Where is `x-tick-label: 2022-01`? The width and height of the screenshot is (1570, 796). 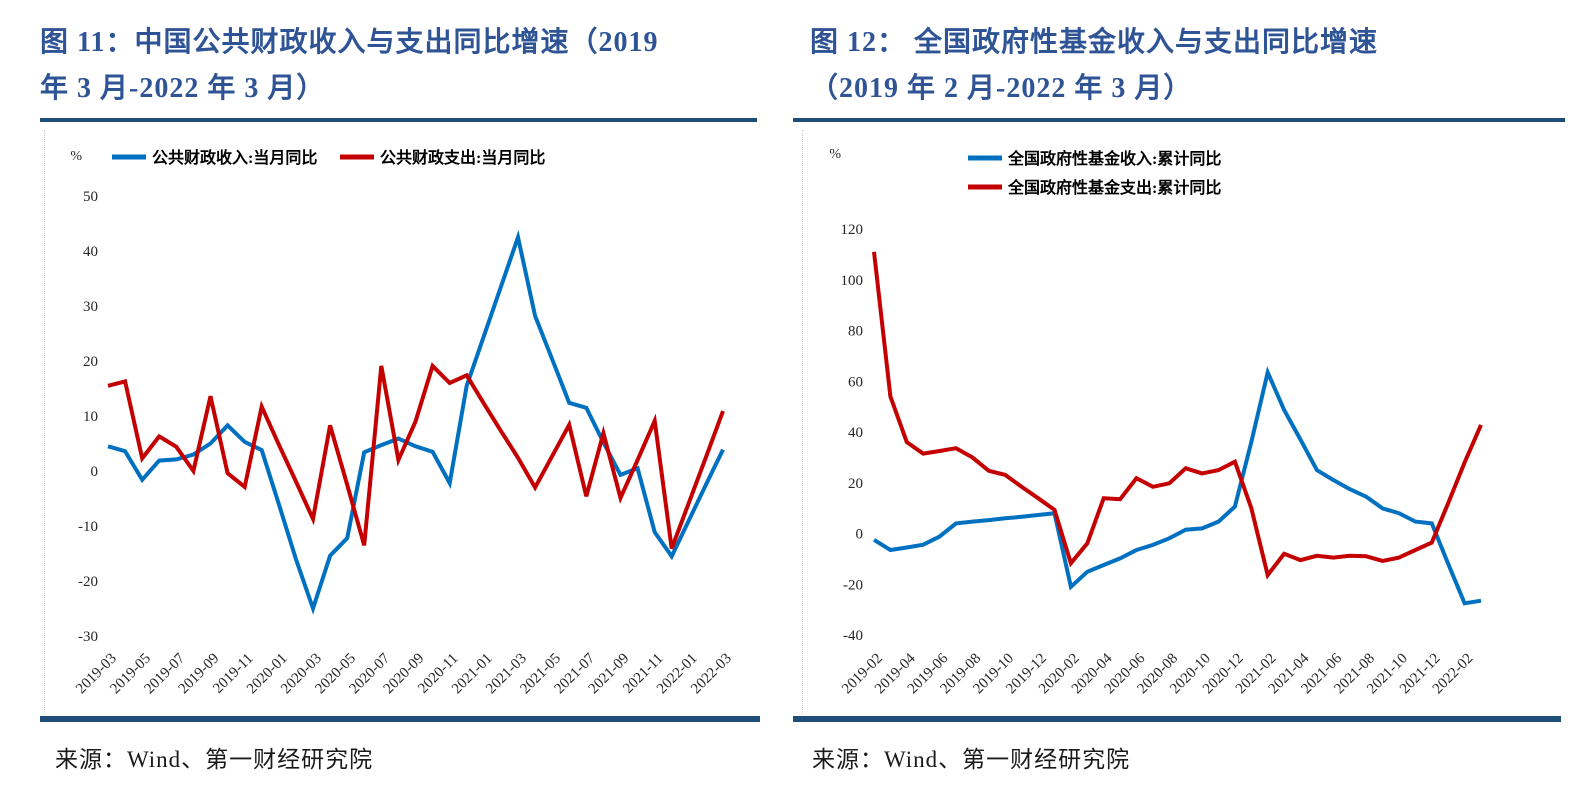 x-tick-label: 2022-01 is located at coordinates (677, 674).